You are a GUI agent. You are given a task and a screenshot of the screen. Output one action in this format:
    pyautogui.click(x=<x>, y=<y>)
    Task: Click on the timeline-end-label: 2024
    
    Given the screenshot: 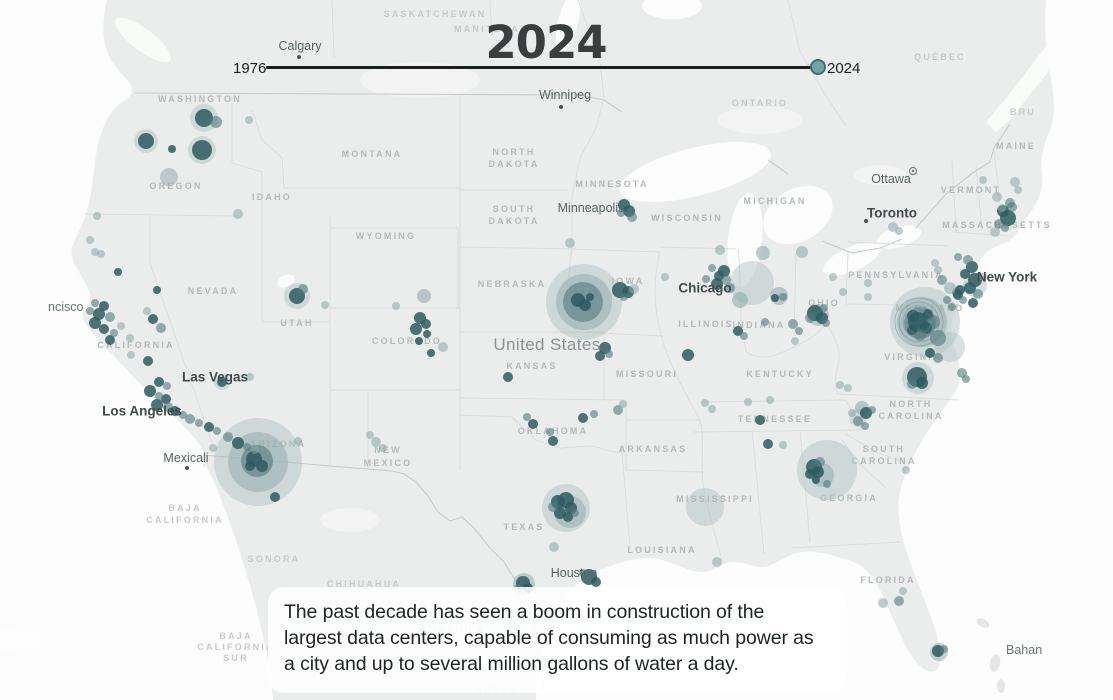 What is the action you would take?
    pyautogui.click(x=844, y=68)
    